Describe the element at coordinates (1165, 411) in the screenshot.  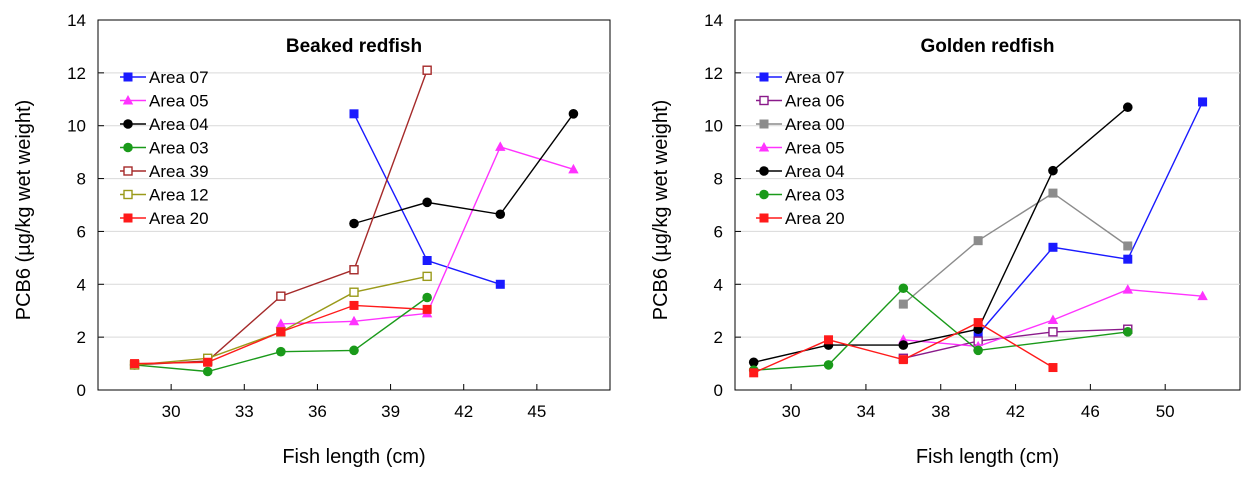
I see `x-tick-label: 50` at that location.